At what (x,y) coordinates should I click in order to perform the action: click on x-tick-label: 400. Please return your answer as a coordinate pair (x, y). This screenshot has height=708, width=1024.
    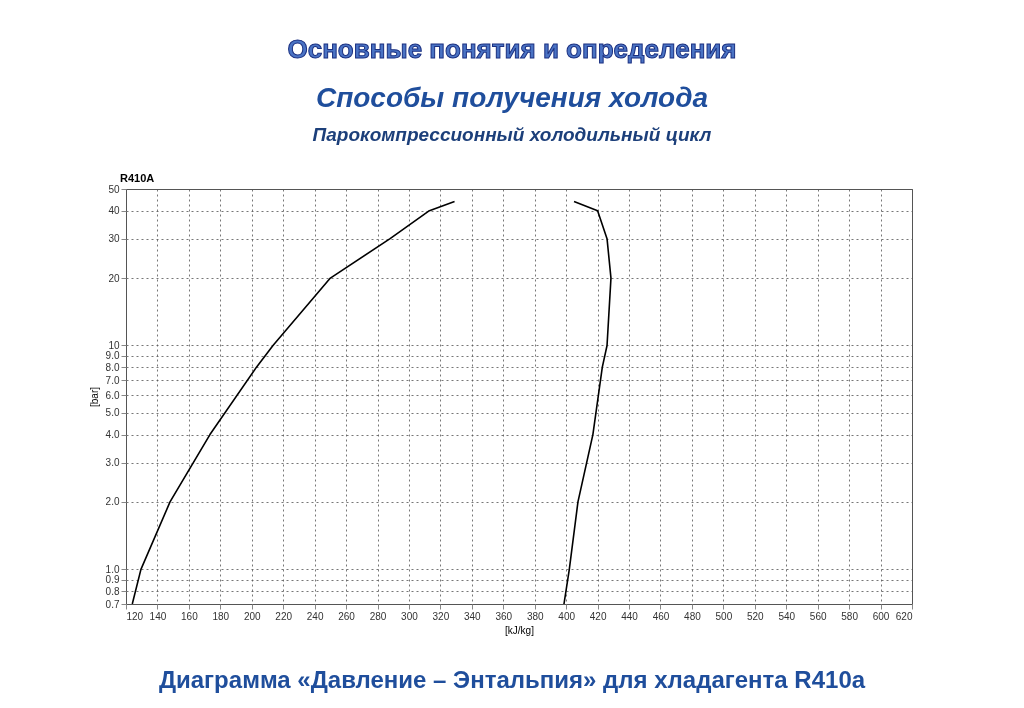
    Looking at the image, I should click on (567, 616).